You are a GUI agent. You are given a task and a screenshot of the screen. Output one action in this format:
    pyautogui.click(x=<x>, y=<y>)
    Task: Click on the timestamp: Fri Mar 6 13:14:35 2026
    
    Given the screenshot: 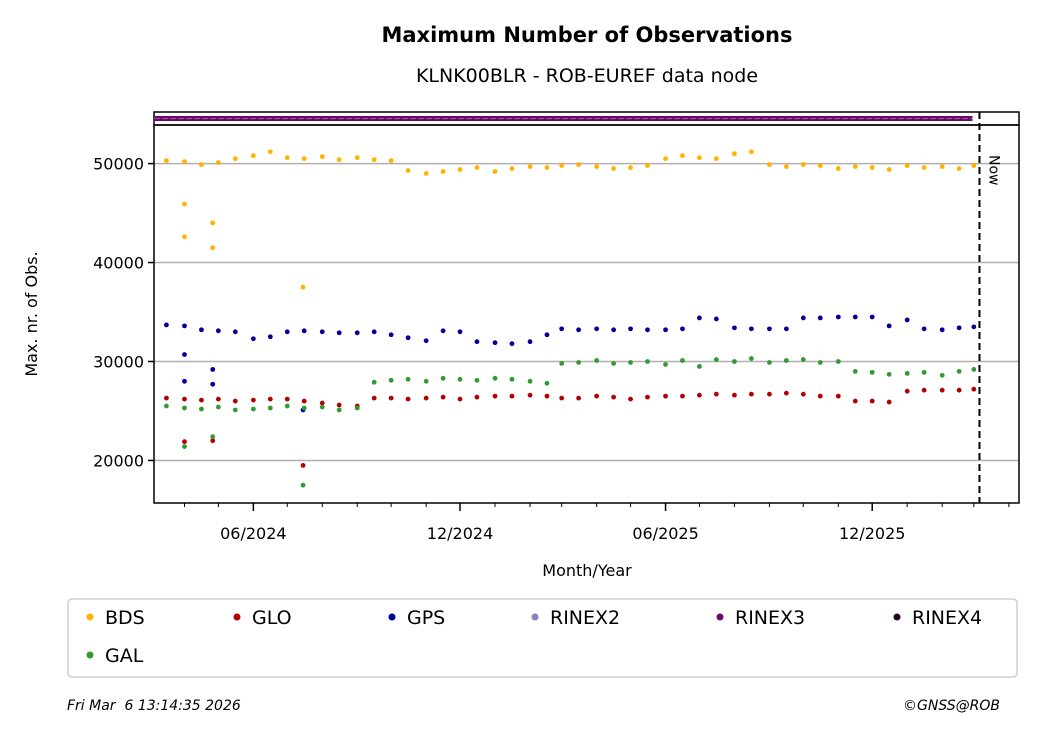 What is the action you would take?
    pyautogui.click(x=154, y=706)
    